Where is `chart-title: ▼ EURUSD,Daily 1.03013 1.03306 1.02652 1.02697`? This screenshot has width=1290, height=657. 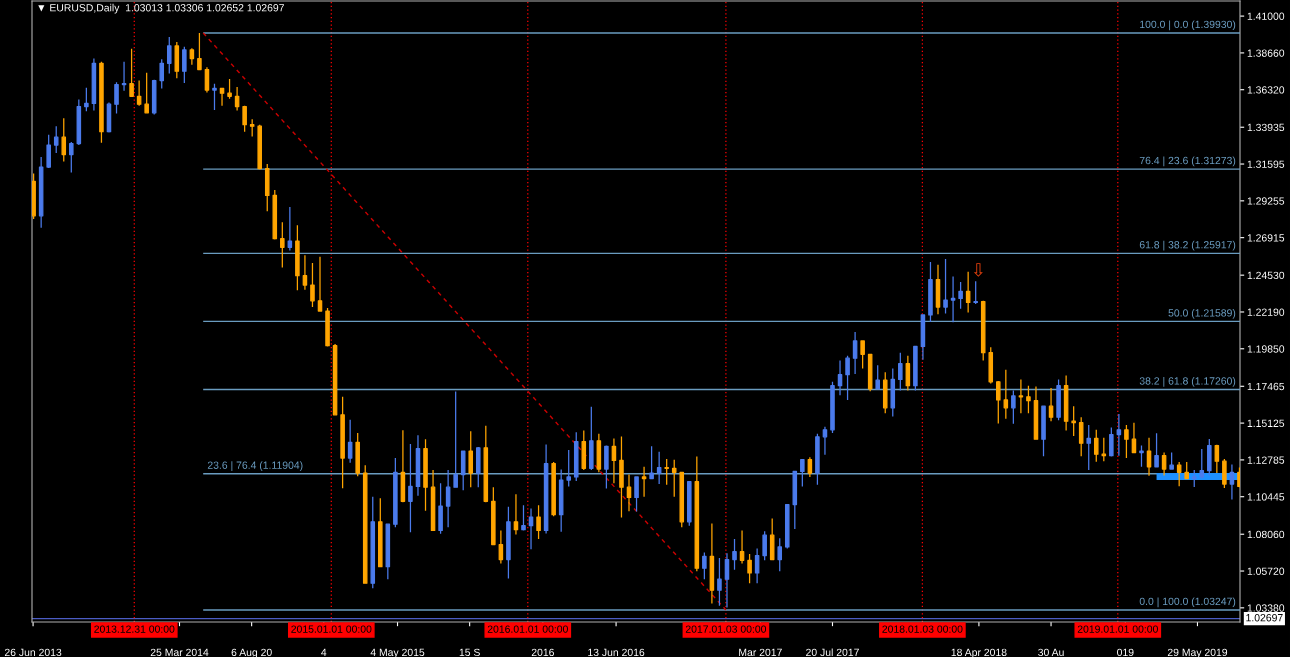 chart-title: ▼ EURUSD,Daily 1.03013 1.03306 1.02652 1.02697 is located at coordinates (161, 8).